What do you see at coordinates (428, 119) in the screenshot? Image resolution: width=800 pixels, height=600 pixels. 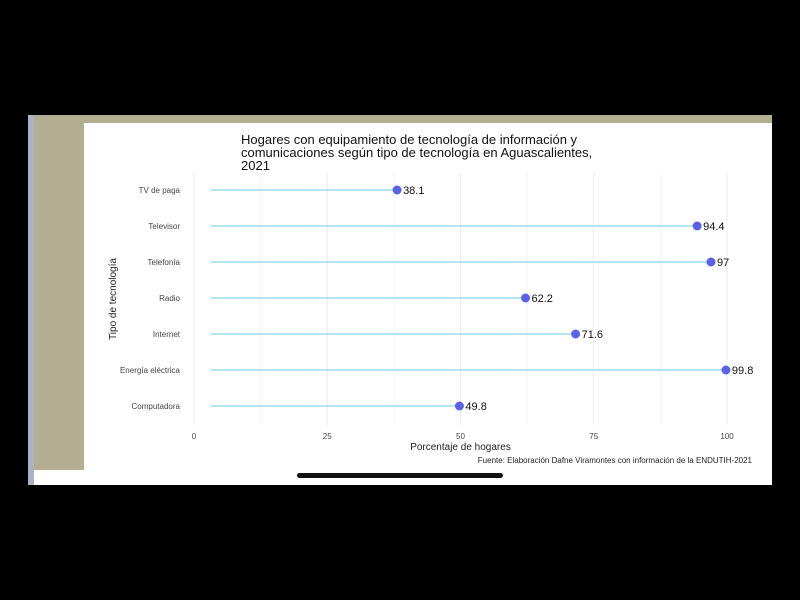 I see `background-top-margin` at bounding box center [428, 119].